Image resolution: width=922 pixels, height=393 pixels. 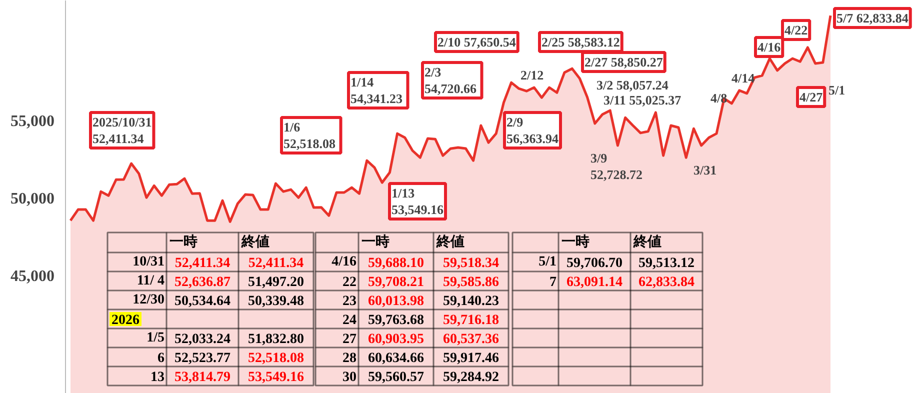 What do you see at coordinates (719, 98) in the screenshot?
I see `annotation: 4/8` at bounding box center [719, 98].